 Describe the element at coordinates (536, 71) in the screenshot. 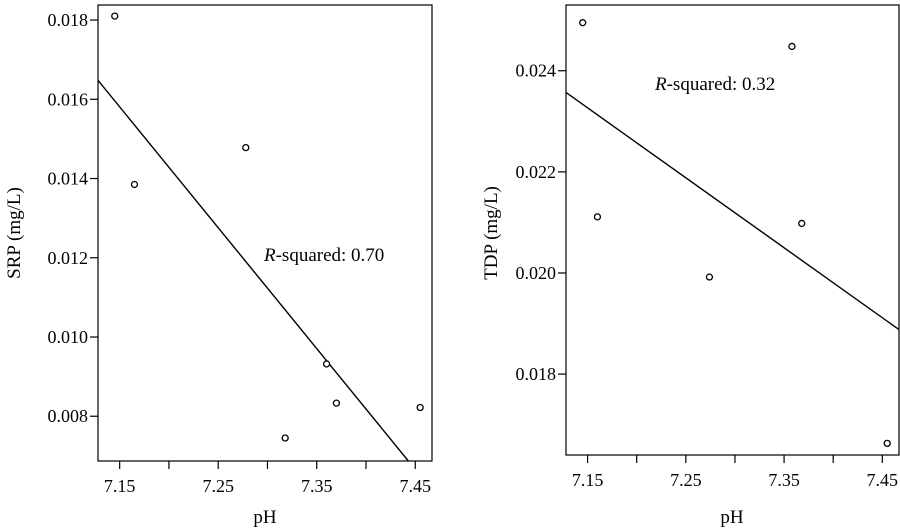

I see `tdp-y-tick-label: 0.024` at that location.